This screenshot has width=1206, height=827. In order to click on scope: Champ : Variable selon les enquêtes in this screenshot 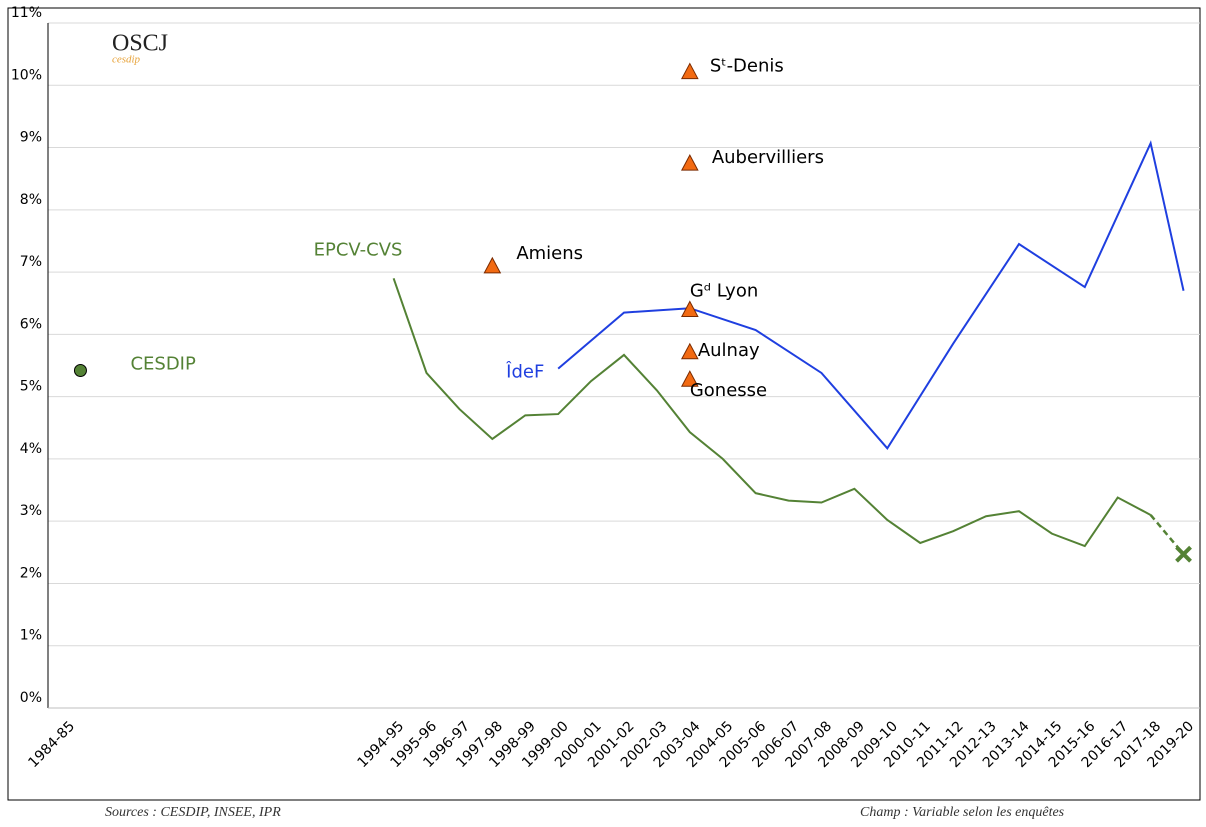, I will do `click(962, 812)`.